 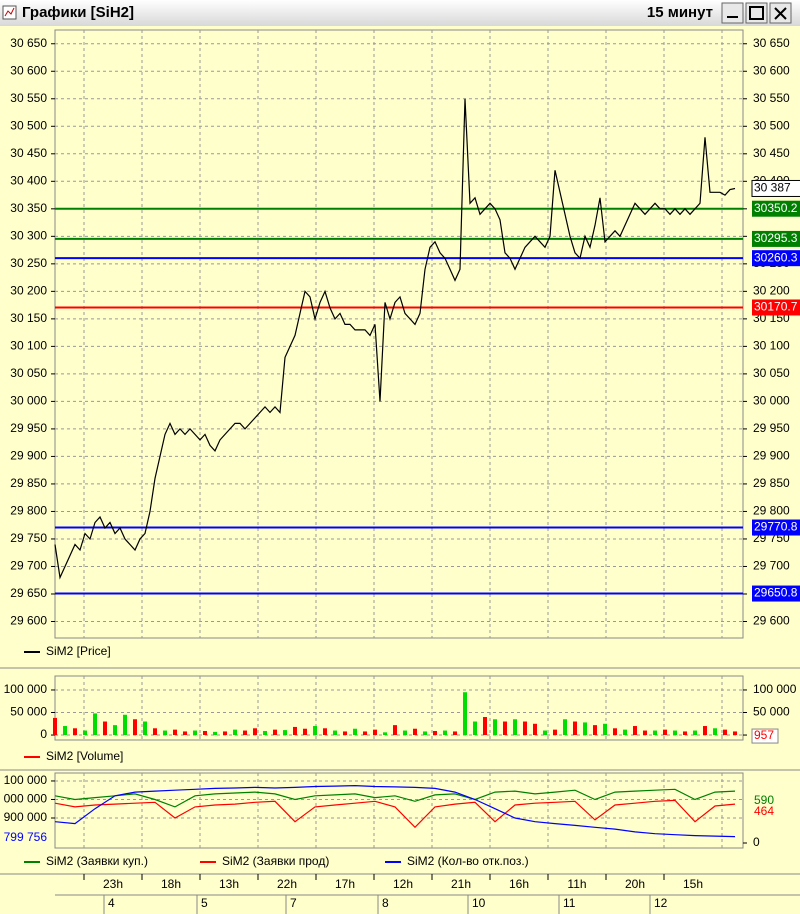 I want to click on y-tick-label: 29 850, so click(x=28, y=483).